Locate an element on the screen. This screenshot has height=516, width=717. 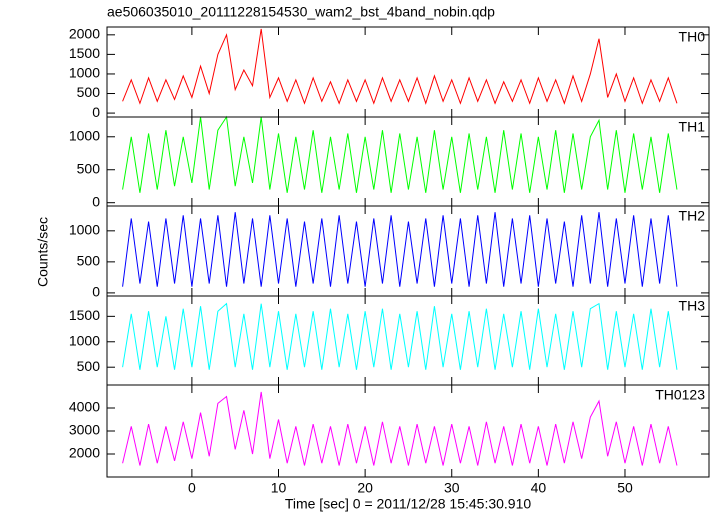
panel-label: TH1 is located at coordinates (692, 127).